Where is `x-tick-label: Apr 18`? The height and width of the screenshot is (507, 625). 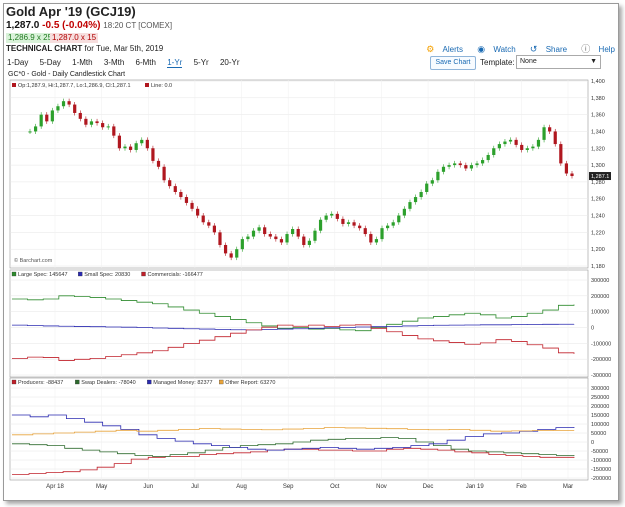 x-tick-label: Apr 18 is located at coordinates (55, 487).